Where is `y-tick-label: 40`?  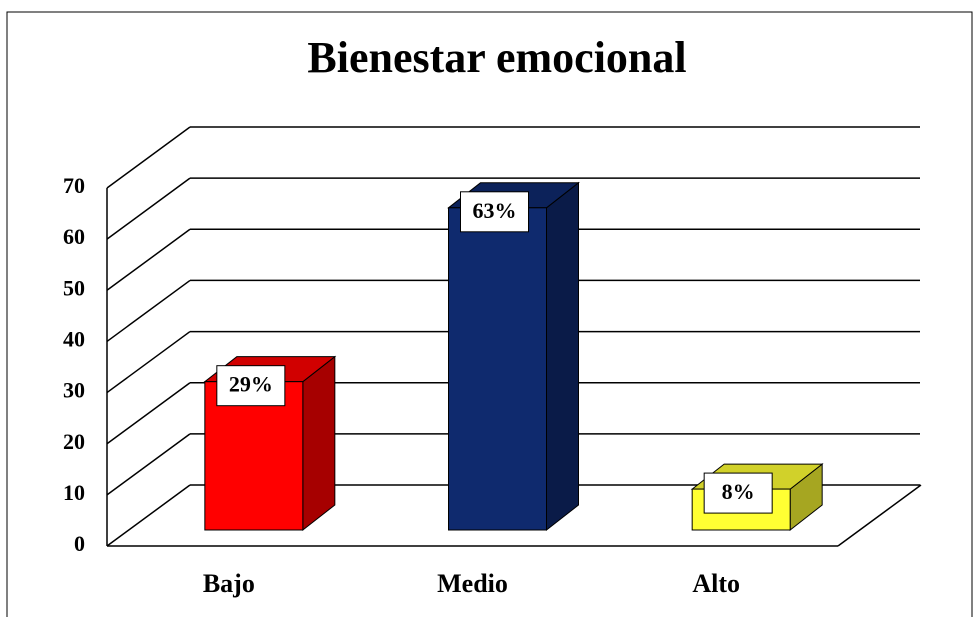 y-tick-label: 40 is located at coordinates (74, 338).